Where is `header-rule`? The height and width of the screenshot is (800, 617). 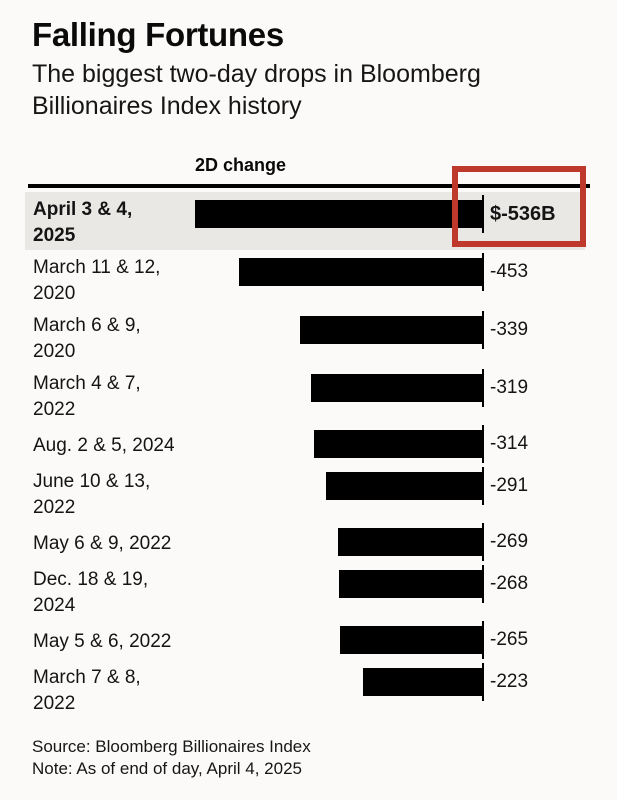 header-rule is located at coordinates (309, 186).